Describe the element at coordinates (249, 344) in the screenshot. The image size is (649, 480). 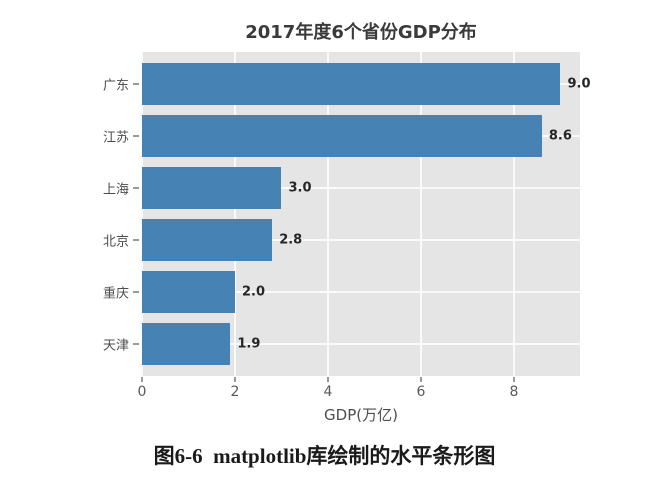
I see `bar-value-label: 1.9` at that location.